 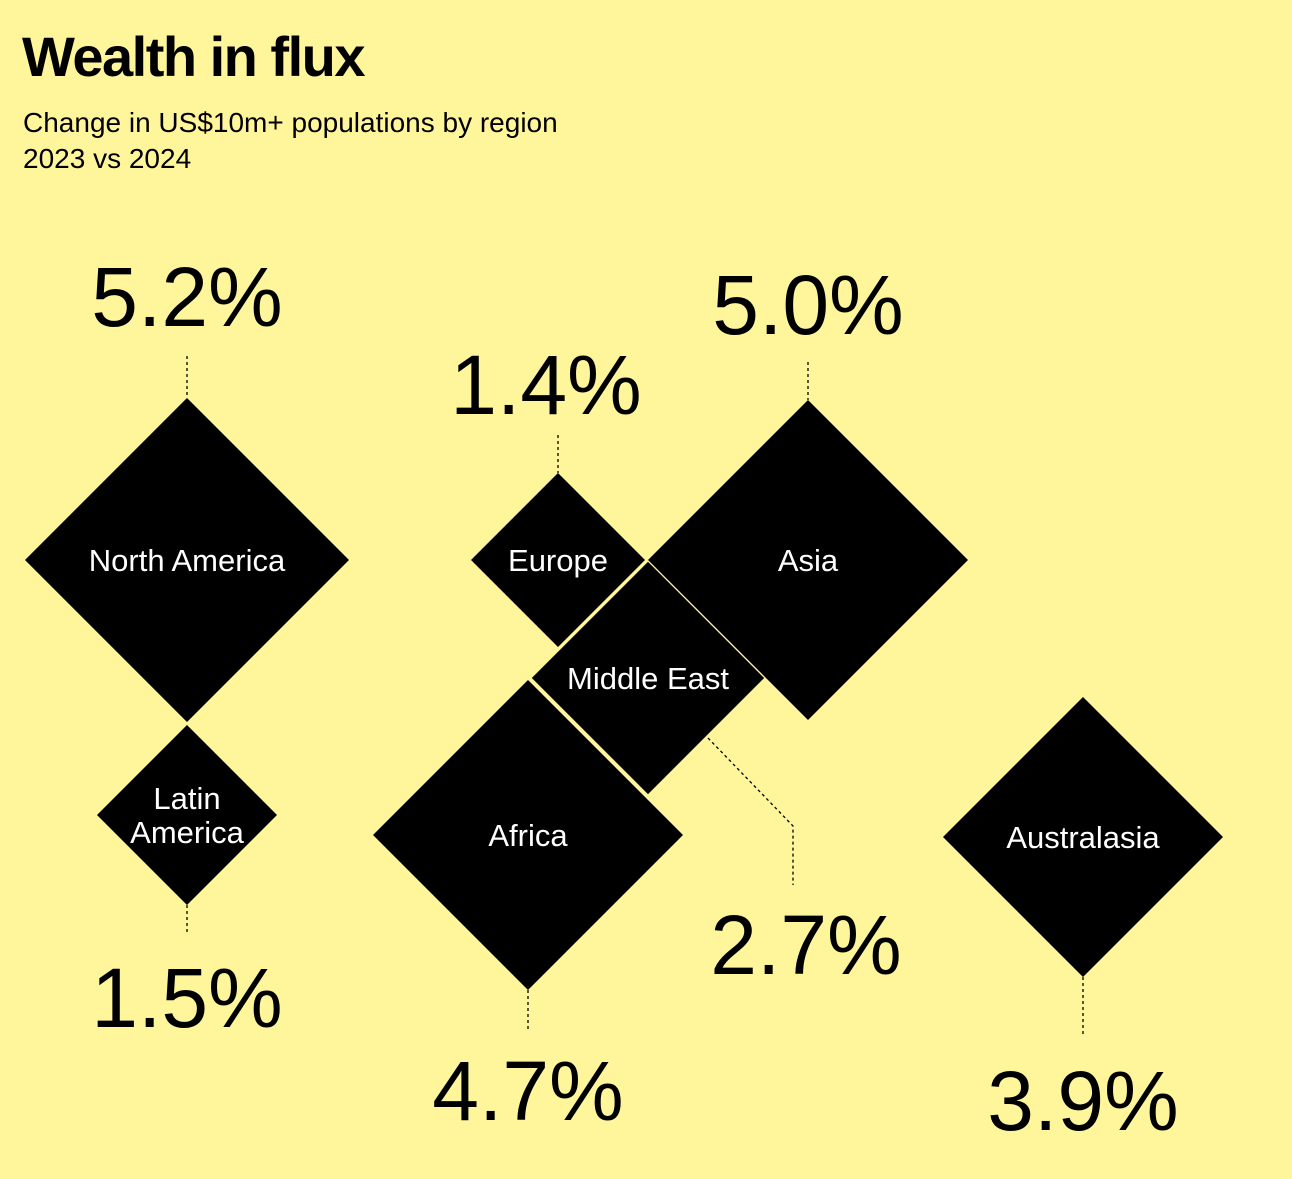 I want to click on region-label-africa: Africa, so click(x=528, y=835).